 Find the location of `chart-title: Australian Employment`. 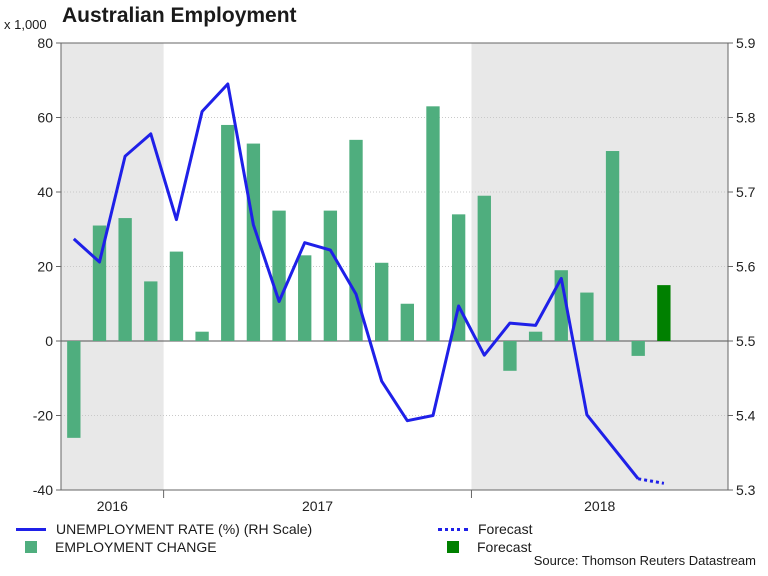

chart-title: Australian Employment is located at coordinates (179, 15).